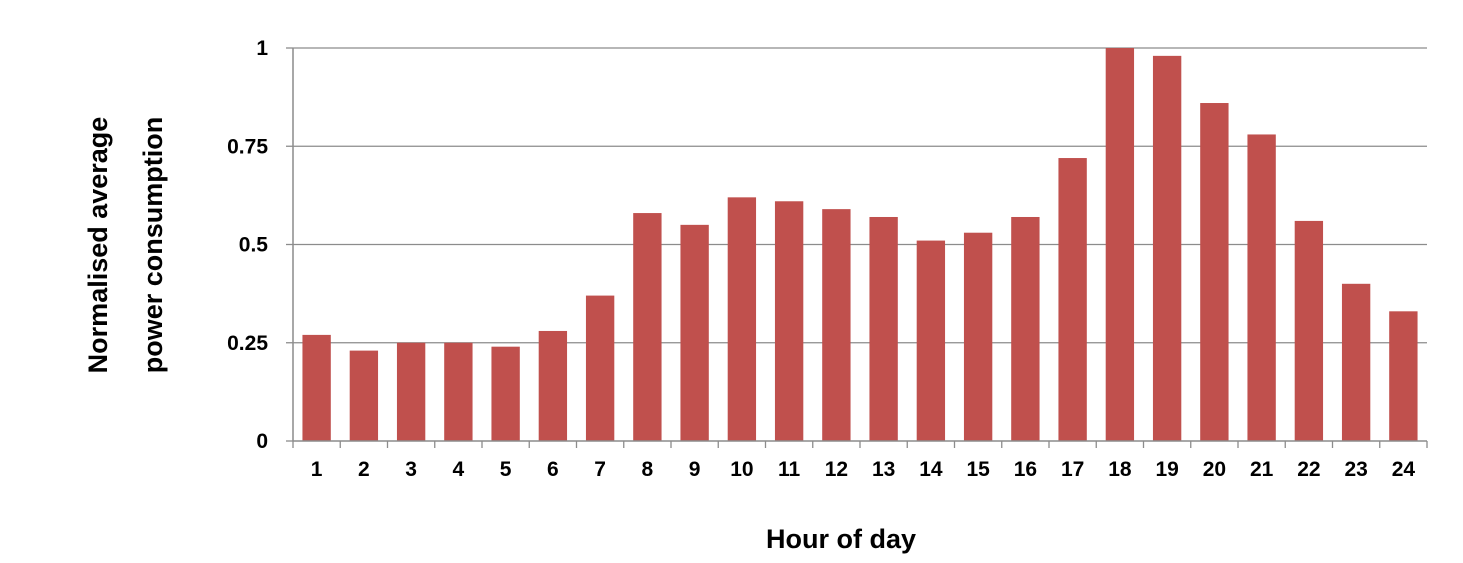  I want to click on x-tick-label: 19, so click(1166, 469).